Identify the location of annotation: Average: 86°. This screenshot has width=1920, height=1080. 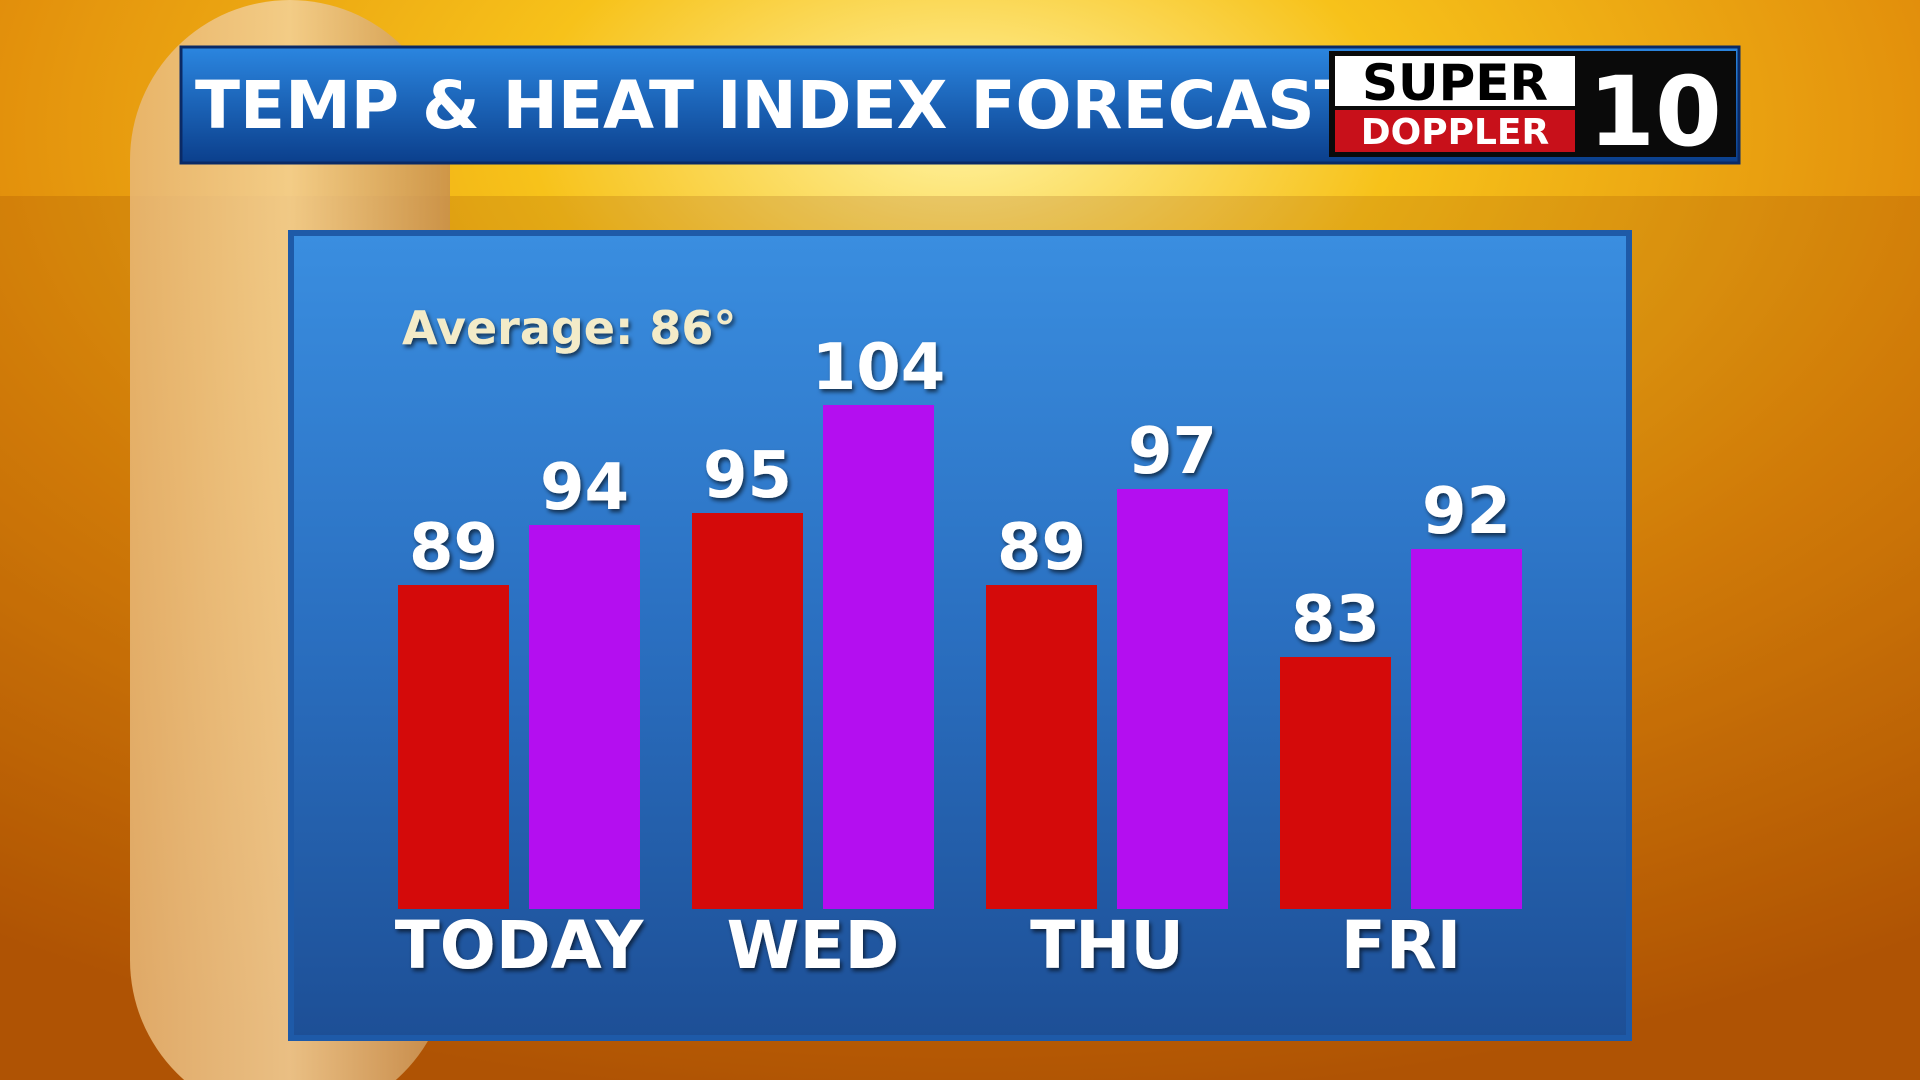
(569, 328).